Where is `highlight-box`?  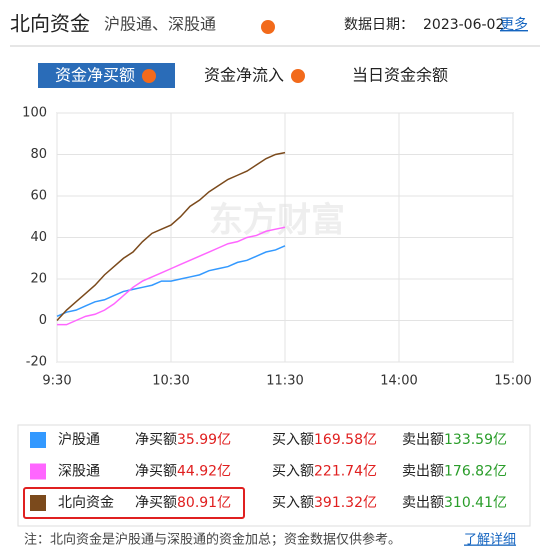
highlight-box is located at coordinates (134, 503).